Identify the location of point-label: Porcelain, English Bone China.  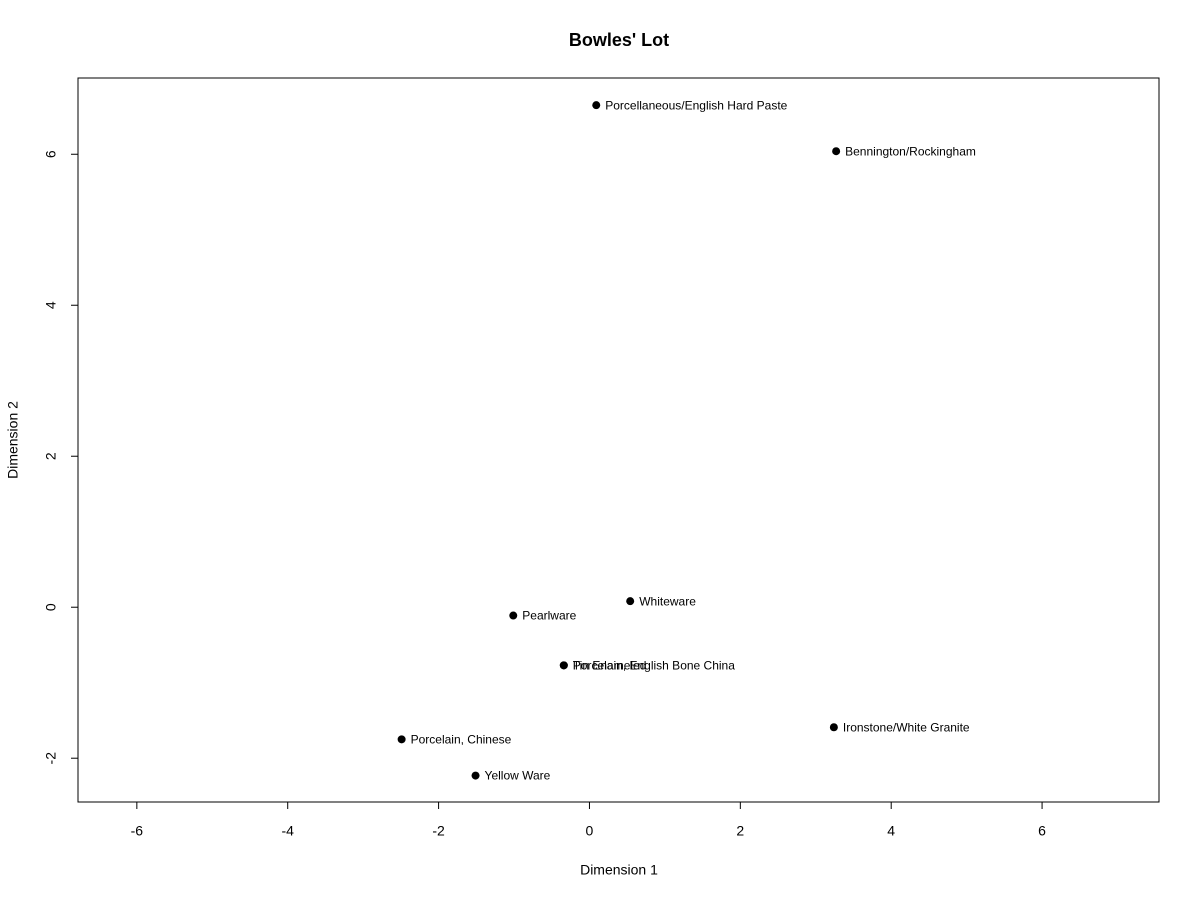
(654, 666).